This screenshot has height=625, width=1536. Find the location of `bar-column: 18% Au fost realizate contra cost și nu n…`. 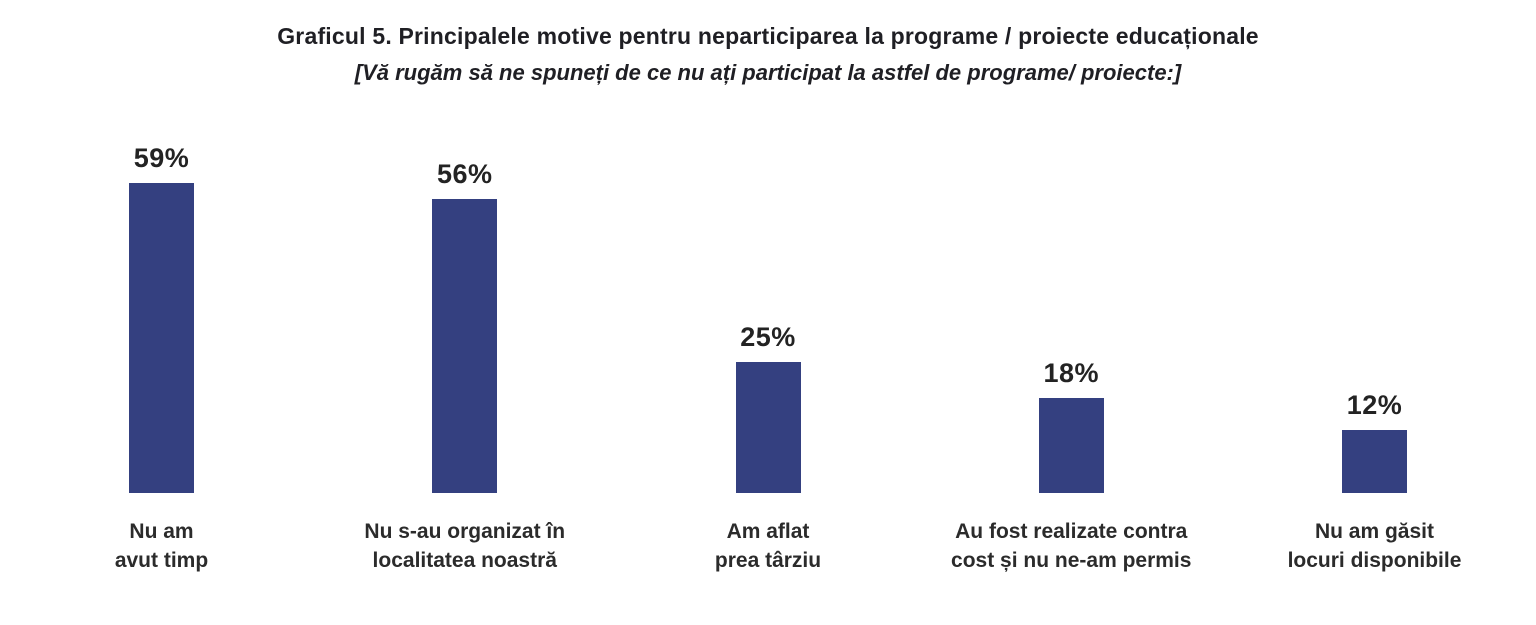

bar-column: 18% Au fost realizate contra cost și nu n… is located at coordinates (1071, 357).